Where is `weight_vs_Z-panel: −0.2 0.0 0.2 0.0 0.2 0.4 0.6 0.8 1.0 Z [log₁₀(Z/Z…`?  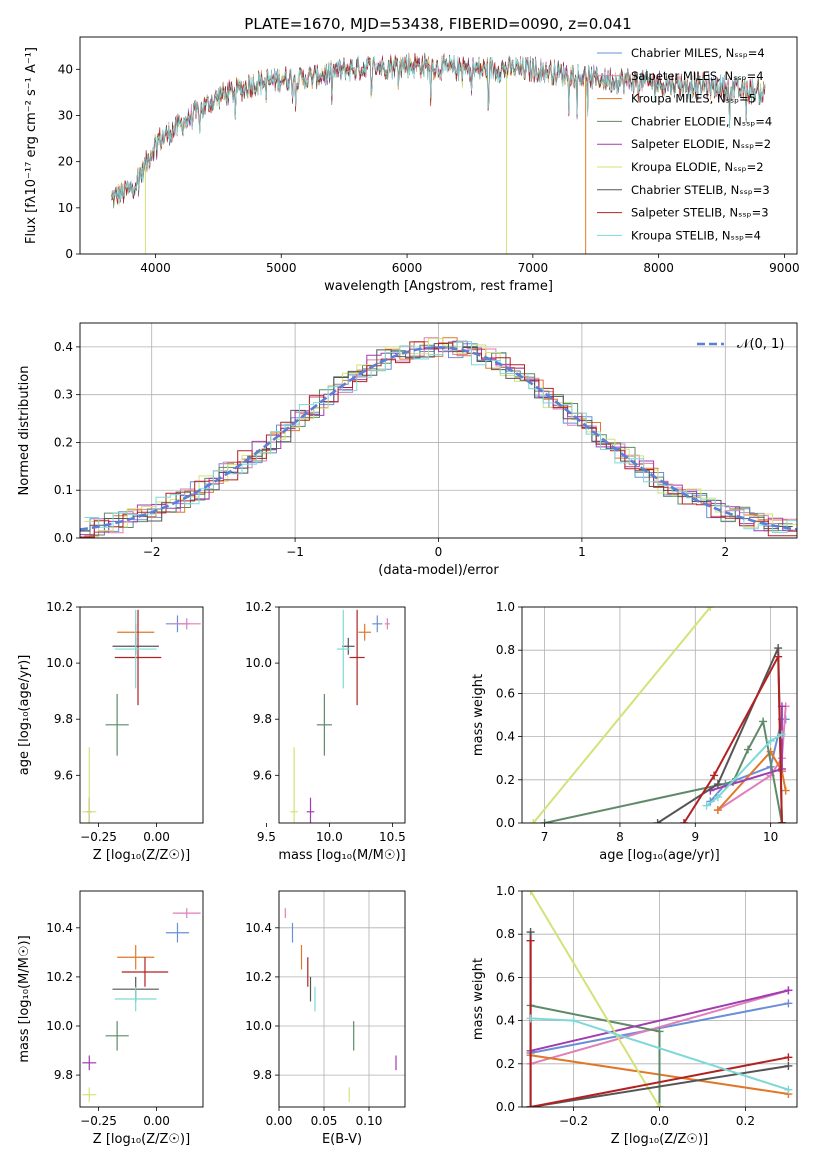 weight_vs_Z-panel: −0.2 0.0 0.2 0.0 0.2 0.4 0.6 0.8 1.0 Z [log₁₀(Z/Z… is located at coordinates (634, 1015).